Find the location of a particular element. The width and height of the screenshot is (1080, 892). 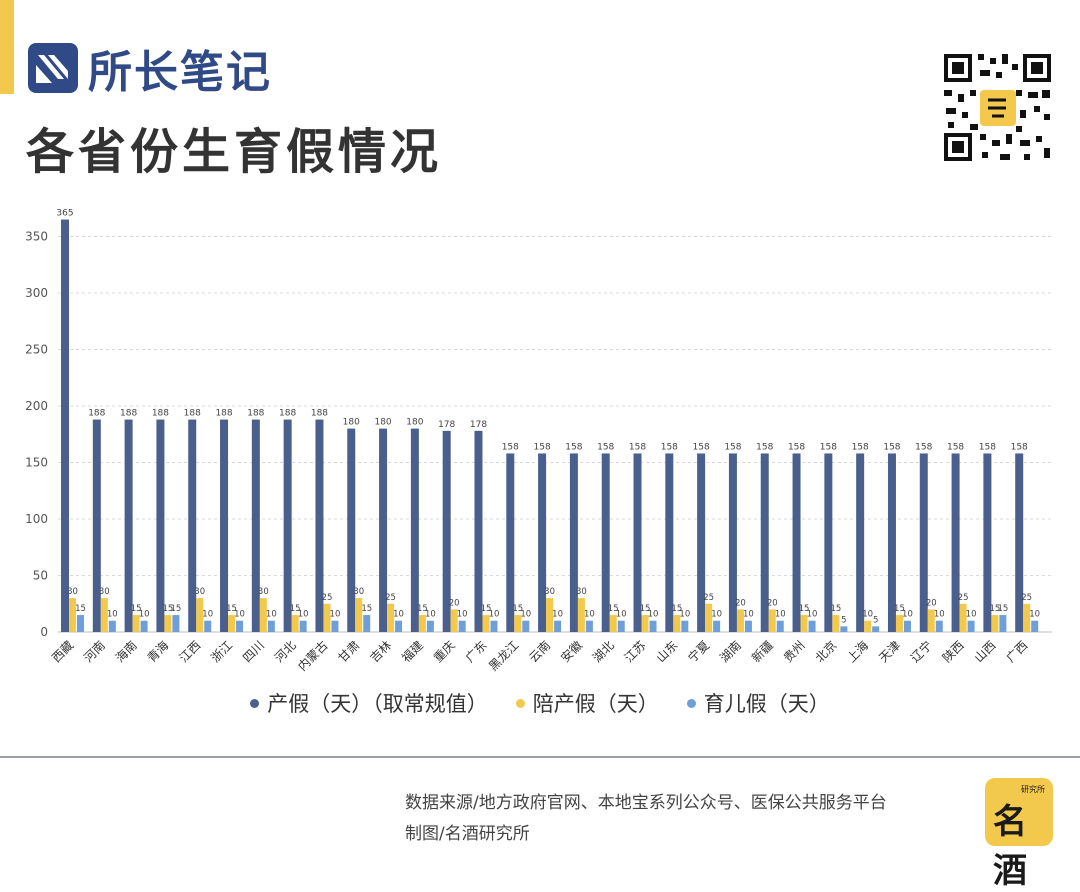

brand-name: 所长笔记 is located at coordinates (180, 72).